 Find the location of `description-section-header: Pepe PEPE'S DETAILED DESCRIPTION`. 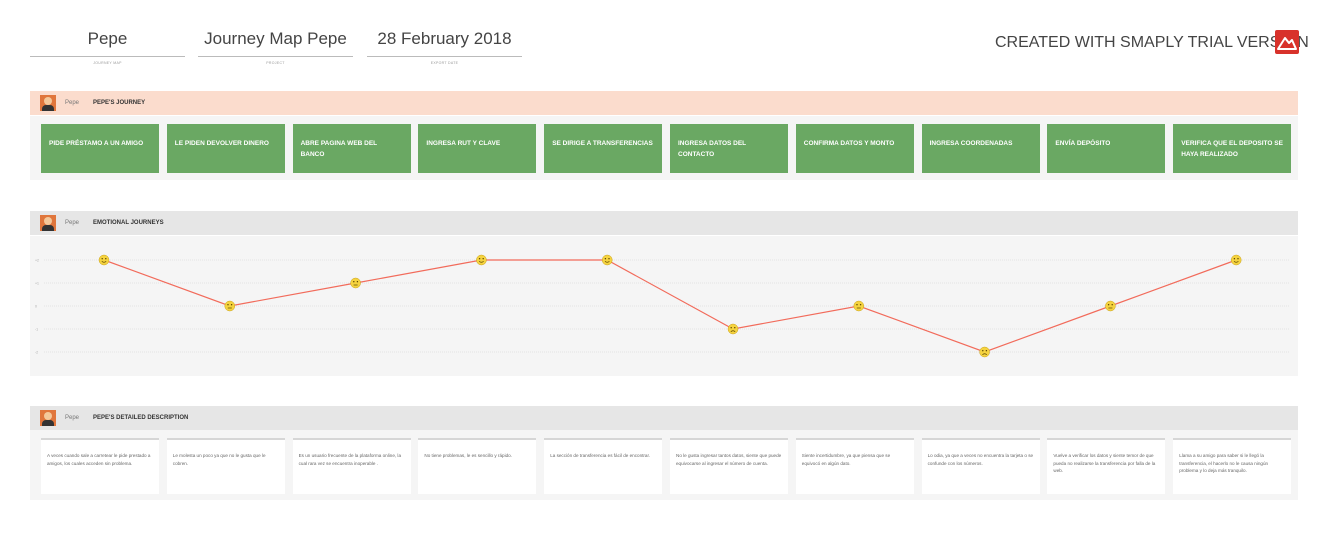

description-section-header: Pepe PEPE'S DETAILED DESCRIPTION is located at coordinates (664, 418).